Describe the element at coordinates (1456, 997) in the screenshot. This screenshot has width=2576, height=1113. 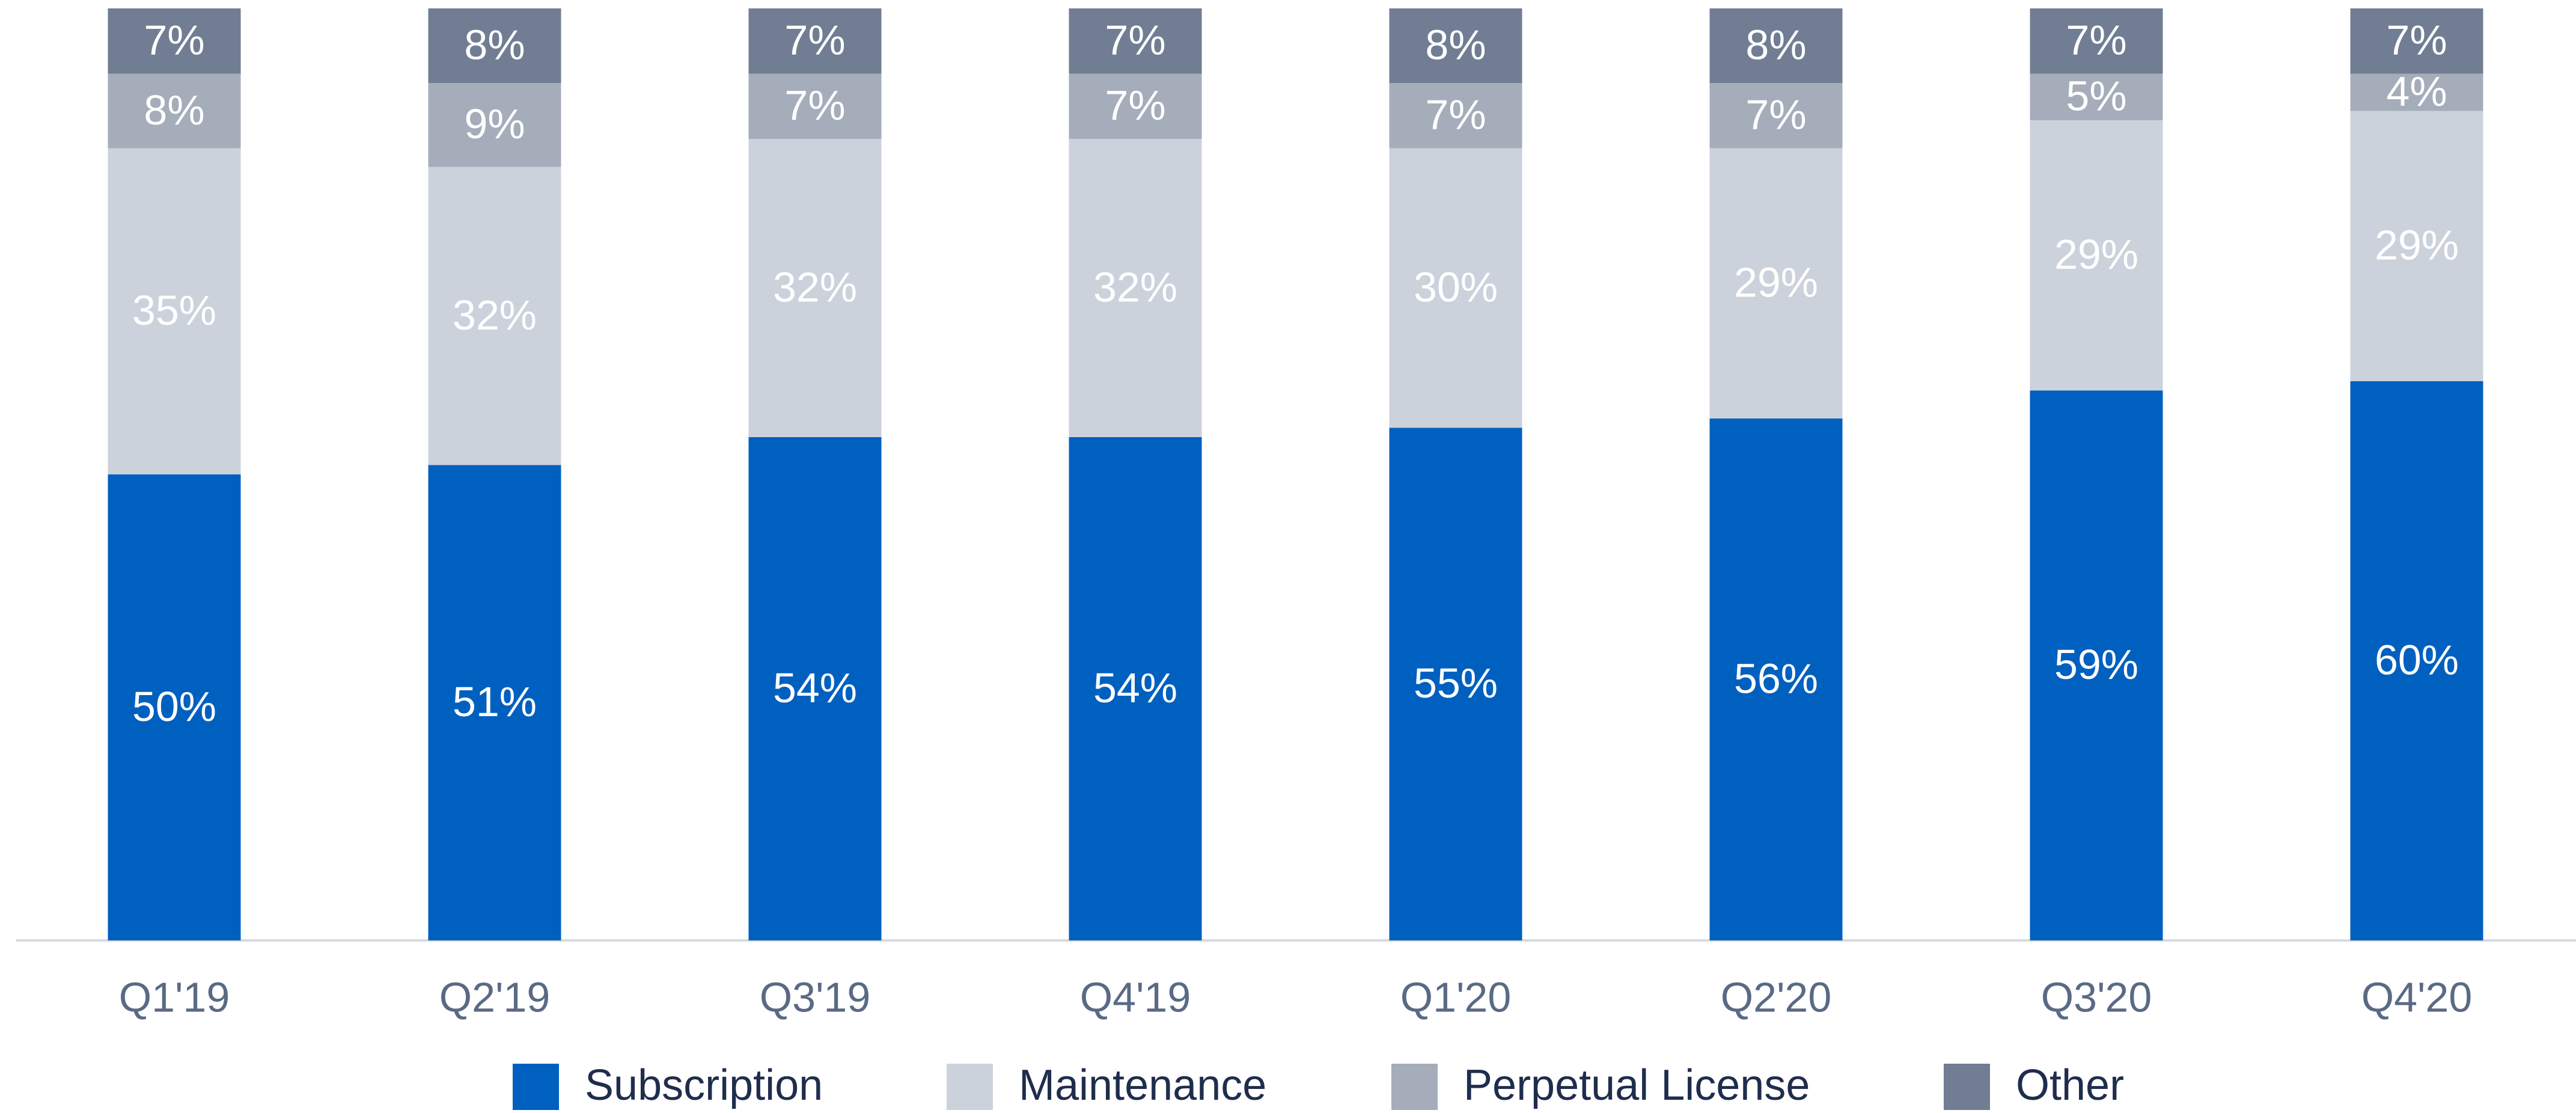
I see `x-tick-label: Q1'20` at that location.